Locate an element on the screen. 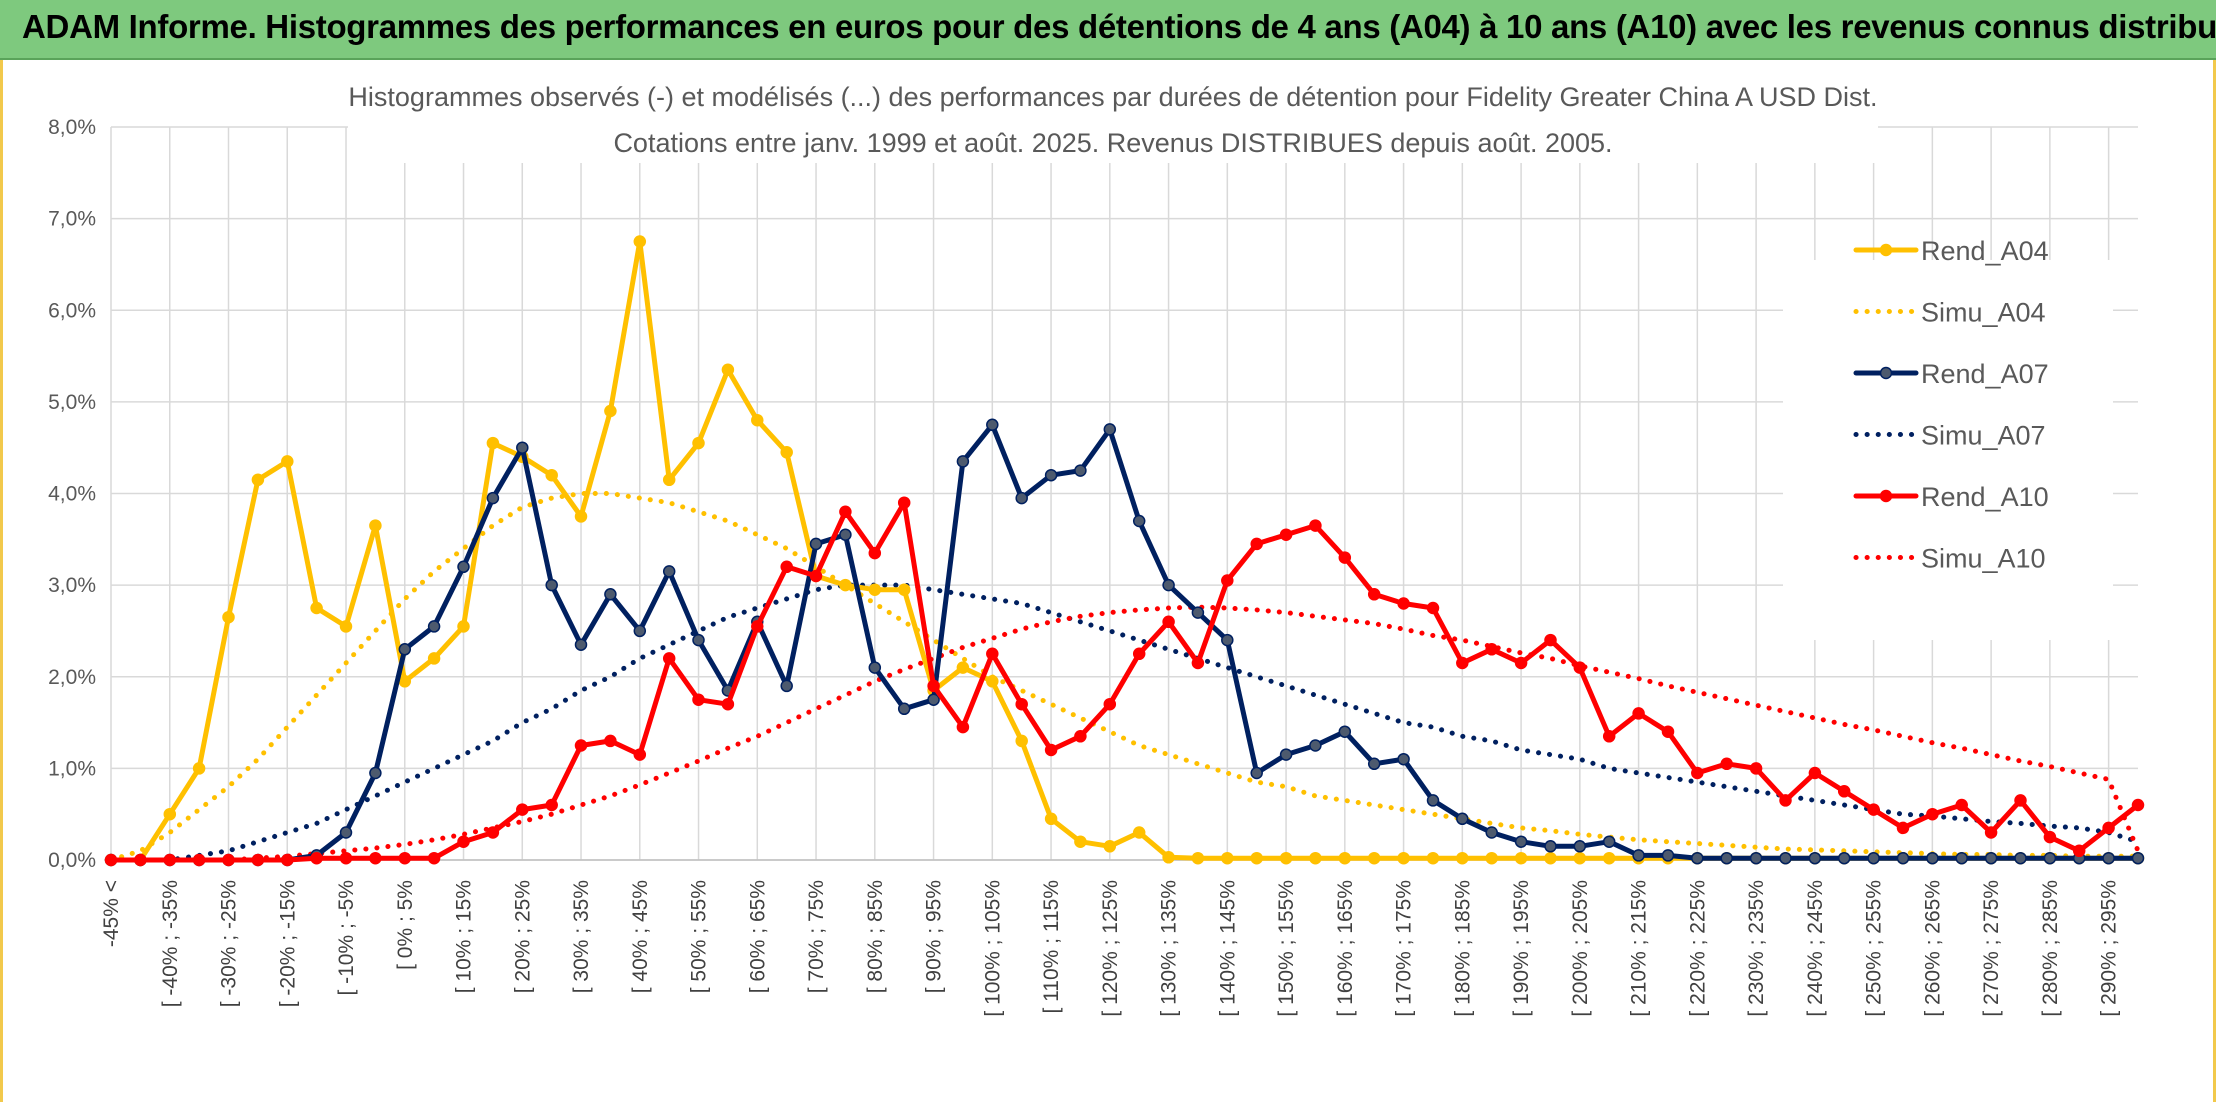  y-tick-label: 4,0% is located at coordinates (72, 494).